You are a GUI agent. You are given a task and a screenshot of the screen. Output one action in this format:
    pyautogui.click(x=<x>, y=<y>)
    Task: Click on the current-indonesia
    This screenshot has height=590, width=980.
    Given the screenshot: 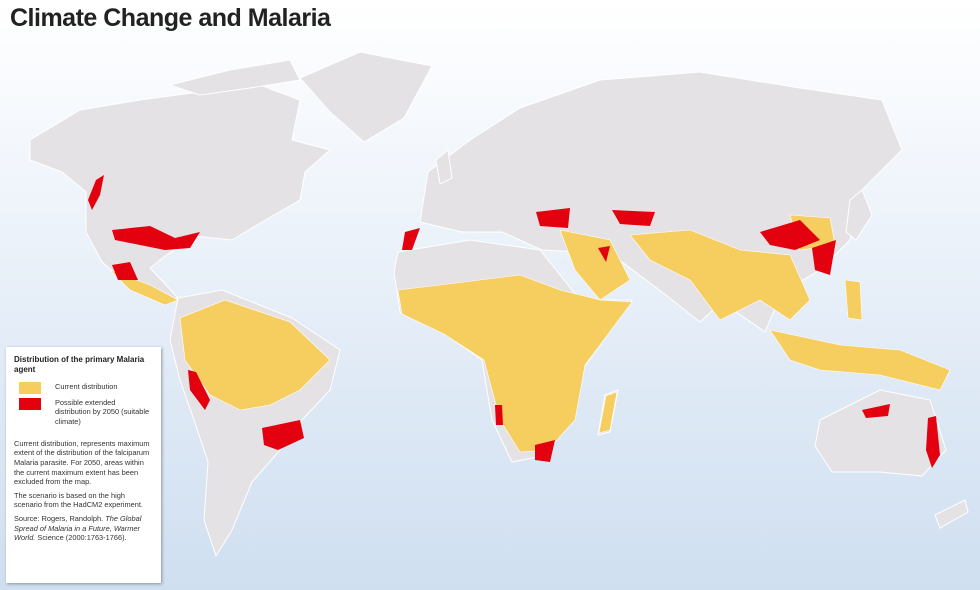 What is the action you would take?
    pyautogui.click(x=860, y=360)
    